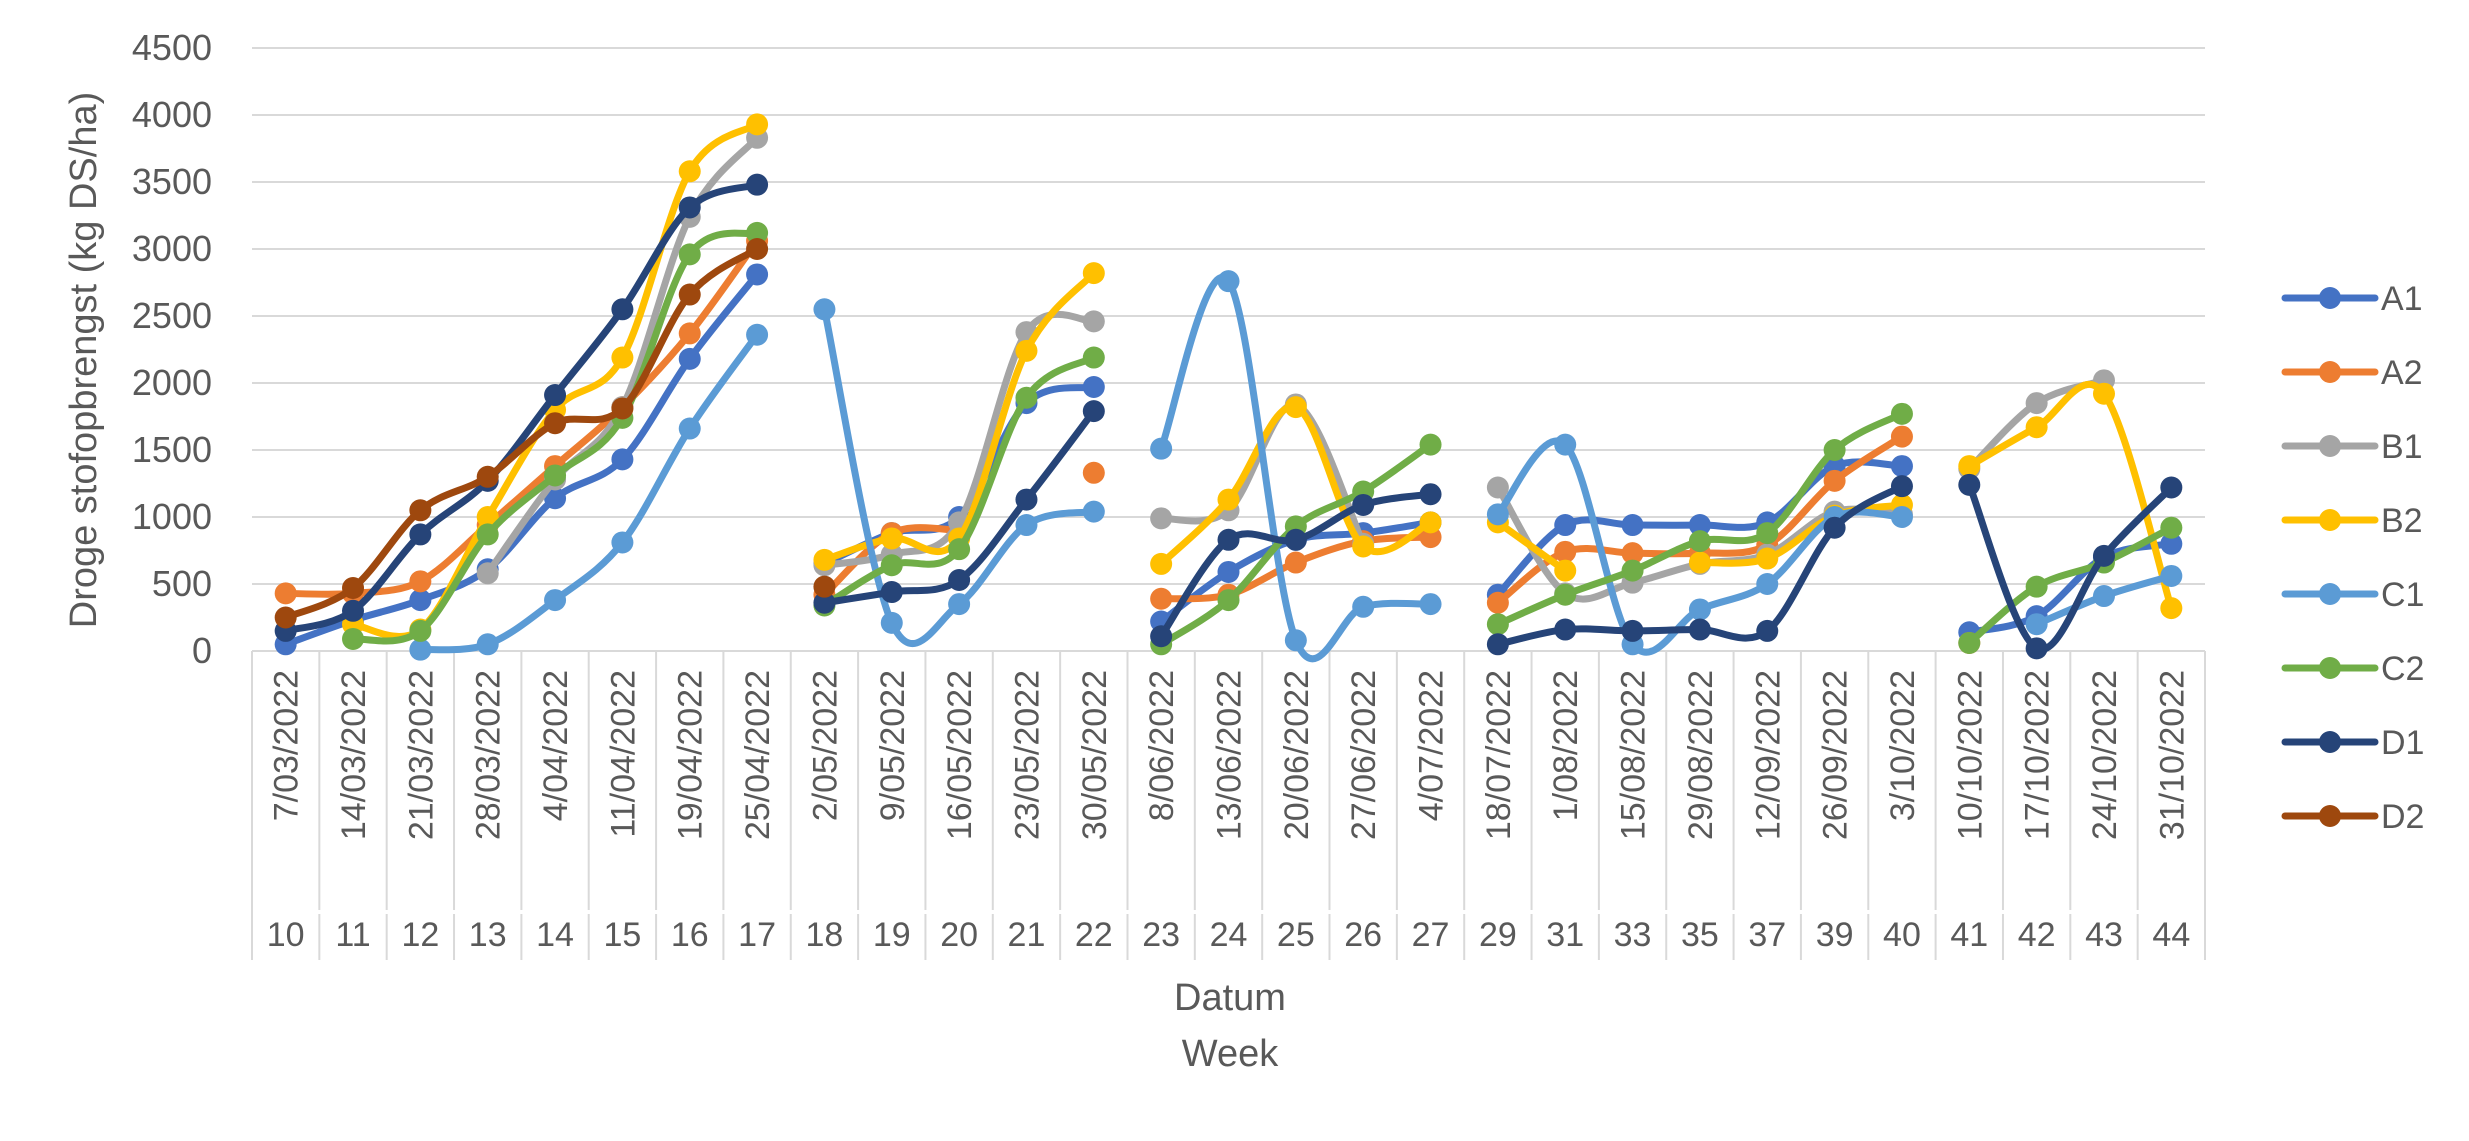 The width and height of the screenshot is (2469, 1141). Describe the element at coordinates (1431, 935) in the screenshot. I see `x-week-label: 27` at that location.